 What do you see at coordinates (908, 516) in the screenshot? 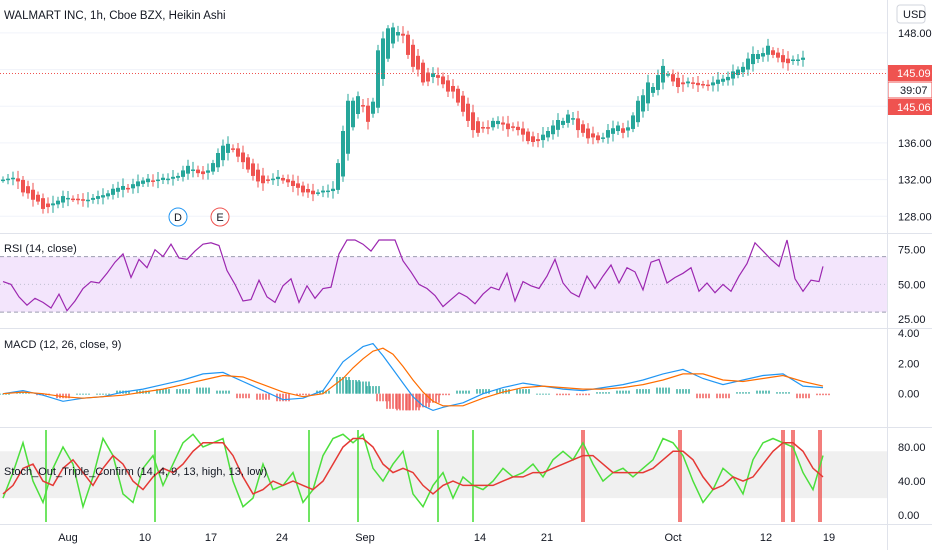
I see `stoch-tick-label: 0.00` at bounding box center [908, 516].